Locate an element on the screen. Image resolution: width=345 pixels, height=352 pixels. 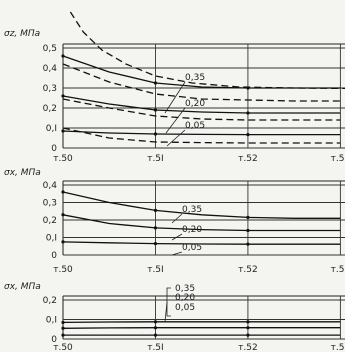
annotation-bracket is located at coordinates (168, 302).